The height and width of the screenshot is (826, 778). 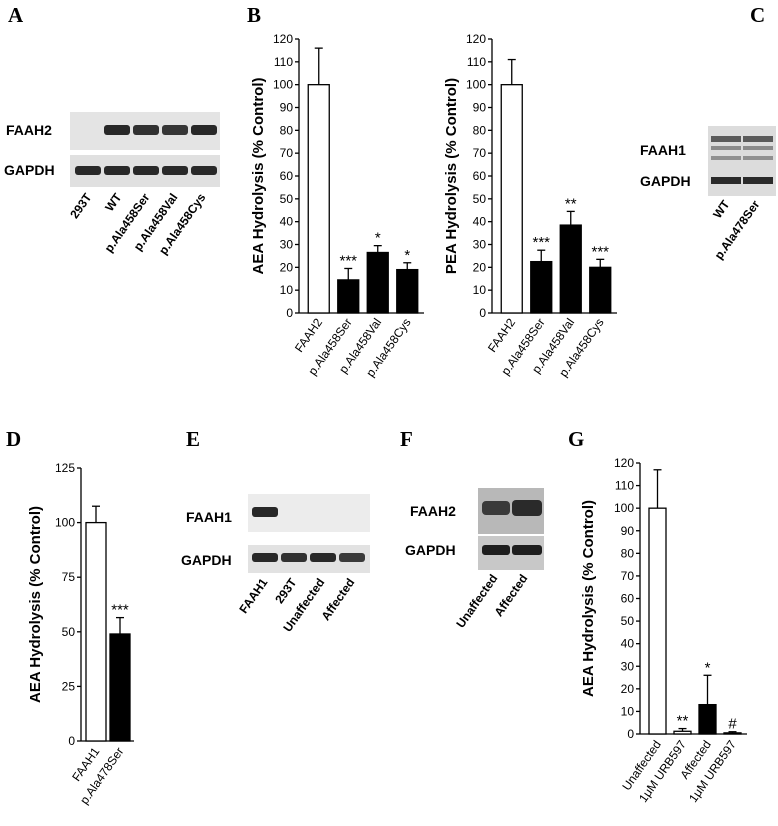 What do you see at coordinates (472, 529) in the screenshot?
I see `panel-f-western-blot: F FAAH2 GAPDH Unaffected Affected` at bounding box center [472, 529].